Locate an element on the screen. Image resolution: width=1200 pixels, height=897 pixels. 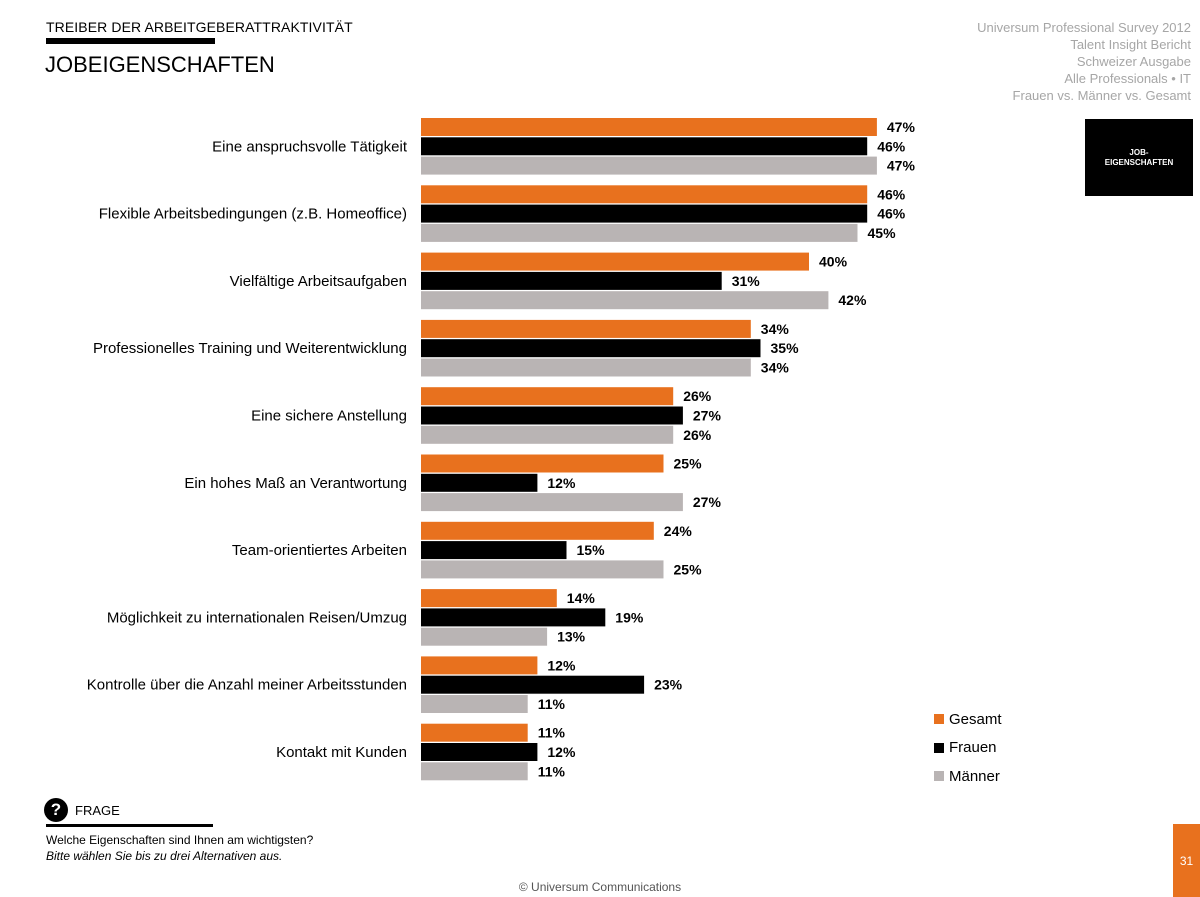
chart-legend: Gesamt Frauen Männer is located at coordinates (968, 748).